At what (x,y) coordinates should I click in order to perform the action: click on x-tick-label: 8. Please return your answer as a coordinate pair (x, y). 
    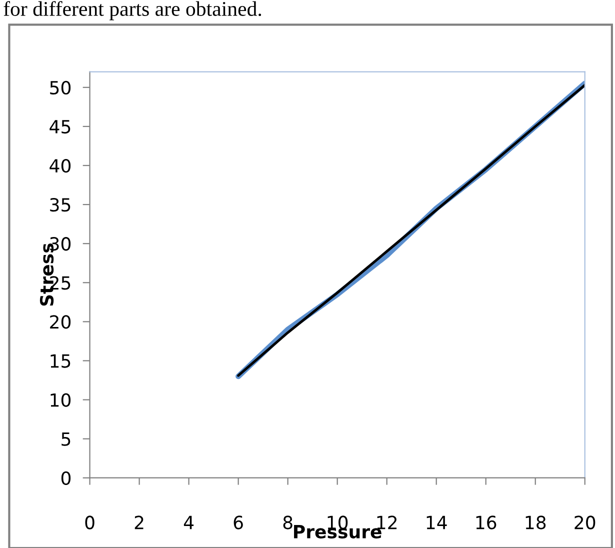
    Looking at the image, I should click on (287, 523).